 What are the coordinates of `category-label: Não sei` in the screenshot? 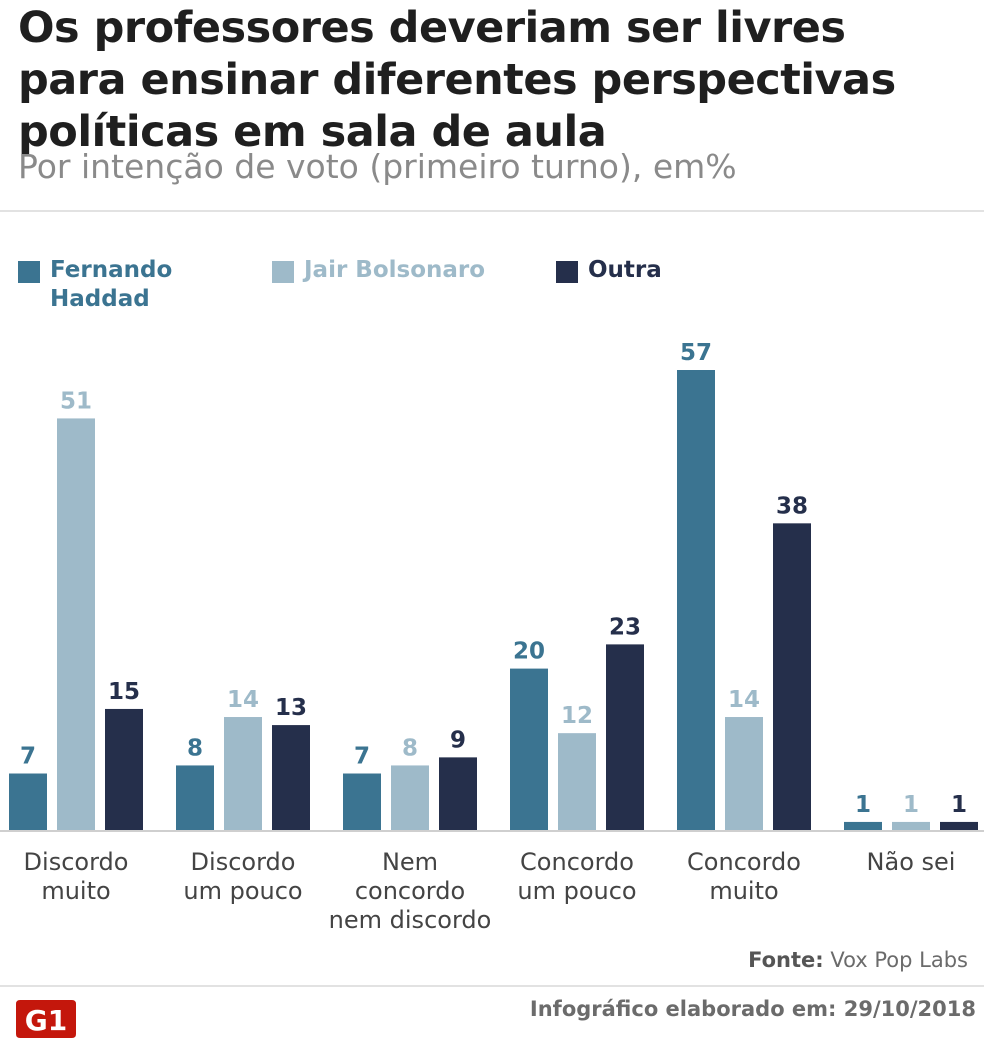 It's located at (911, 862).